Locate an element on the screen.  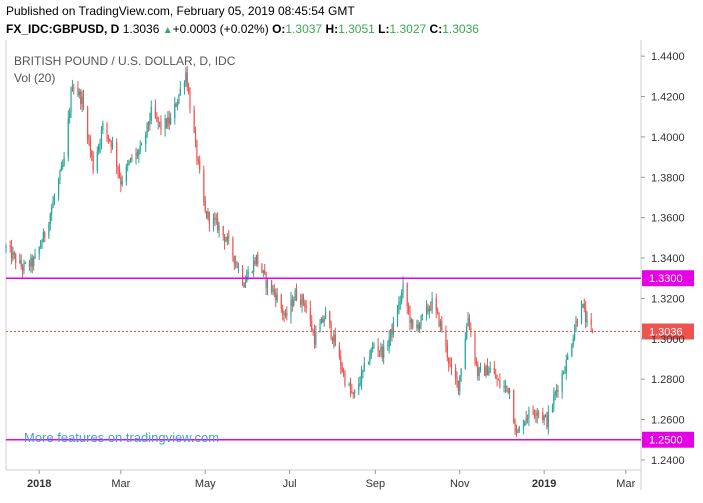
time-tick-label: May is located at coordinates (205, 484).